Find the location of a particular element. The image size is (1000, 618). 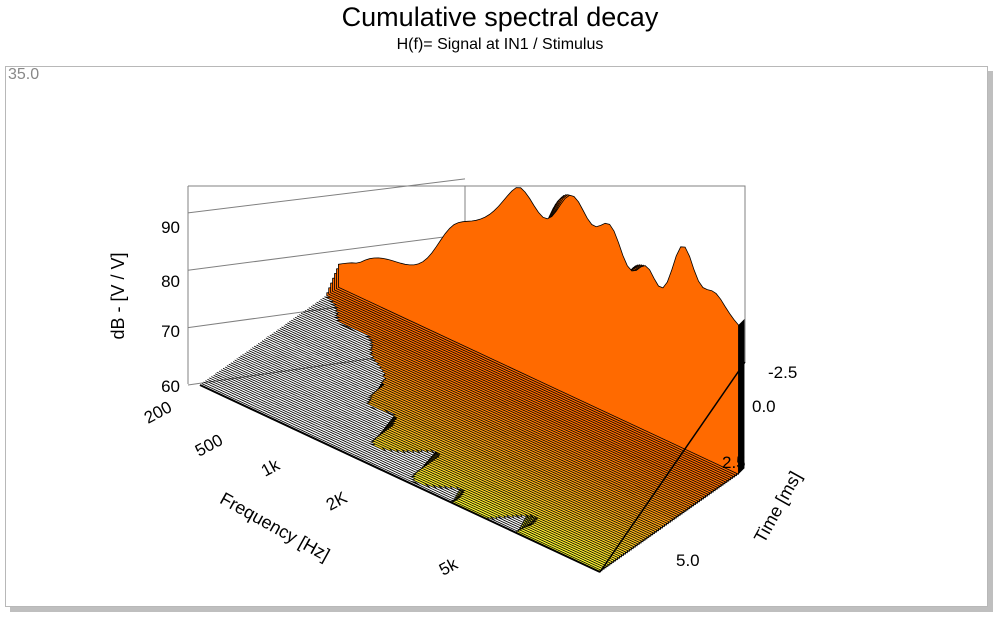

z-axis-label: dB - [V / V] is located at coordinates (118, 295).